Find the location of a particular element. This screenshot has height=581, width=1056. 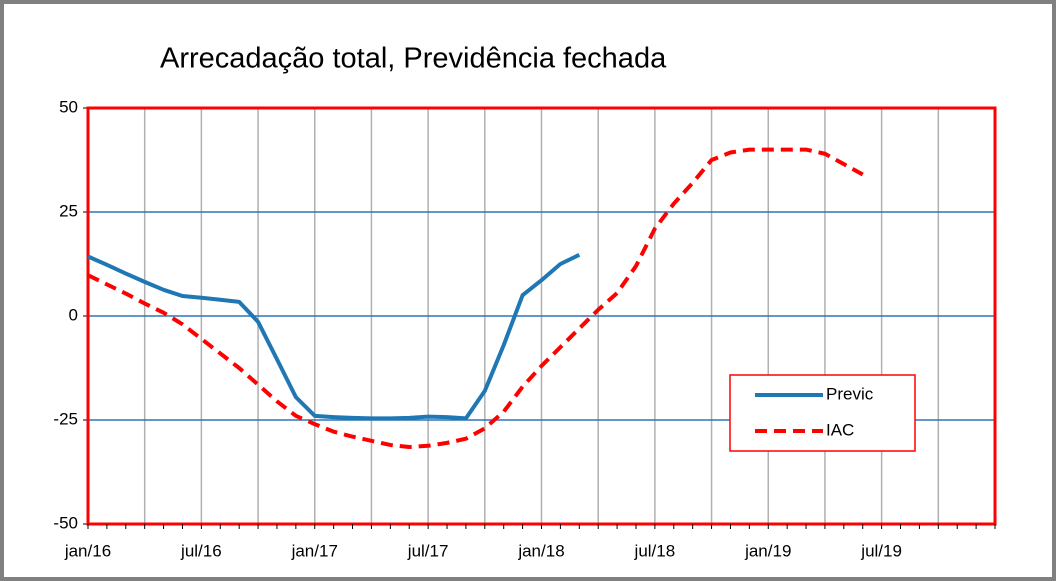

legend-label: Previc is located at coordinates (850, 393).